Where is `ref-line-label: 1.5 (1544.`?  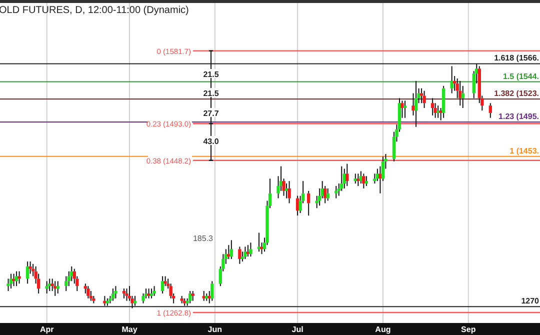 ref-line-label: 1.5 (1544. is located at coordinates (520, 76).